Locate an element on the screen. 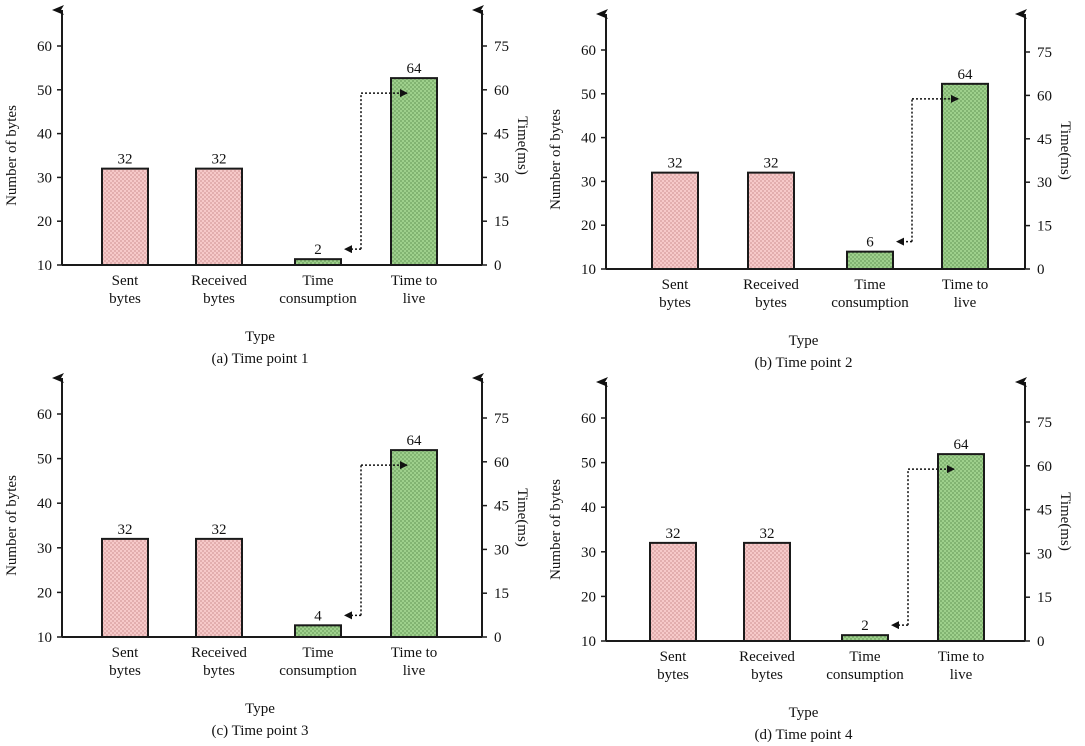 This screenshot has height=746, width=1085. bar-value-label: 4 is located at coordinates (318, 616).